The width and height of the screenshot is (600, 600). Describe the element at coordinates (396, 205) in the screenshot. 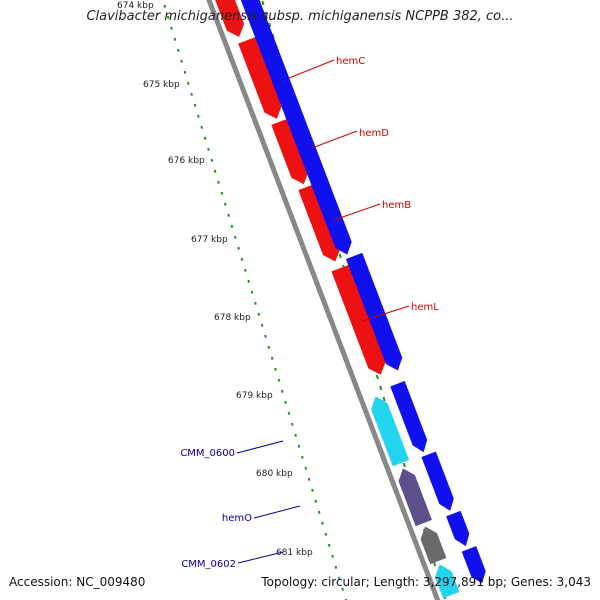

I see `gene-label: hemB` at that location.